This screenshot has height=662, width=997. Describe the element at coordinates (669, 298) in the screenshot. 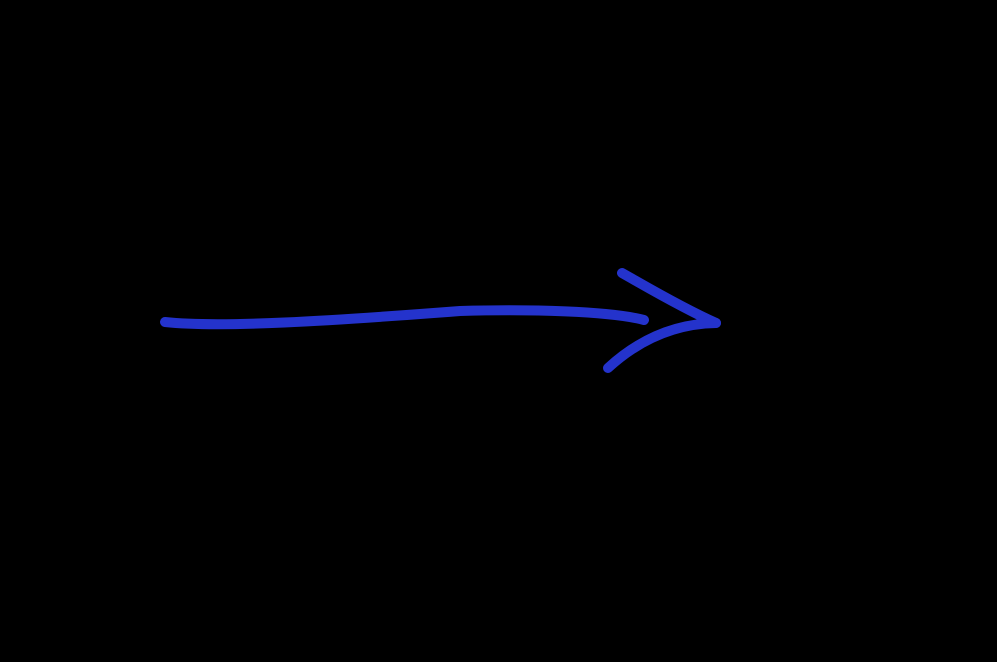

I see `arrow-head-upper-stroke` at that location.